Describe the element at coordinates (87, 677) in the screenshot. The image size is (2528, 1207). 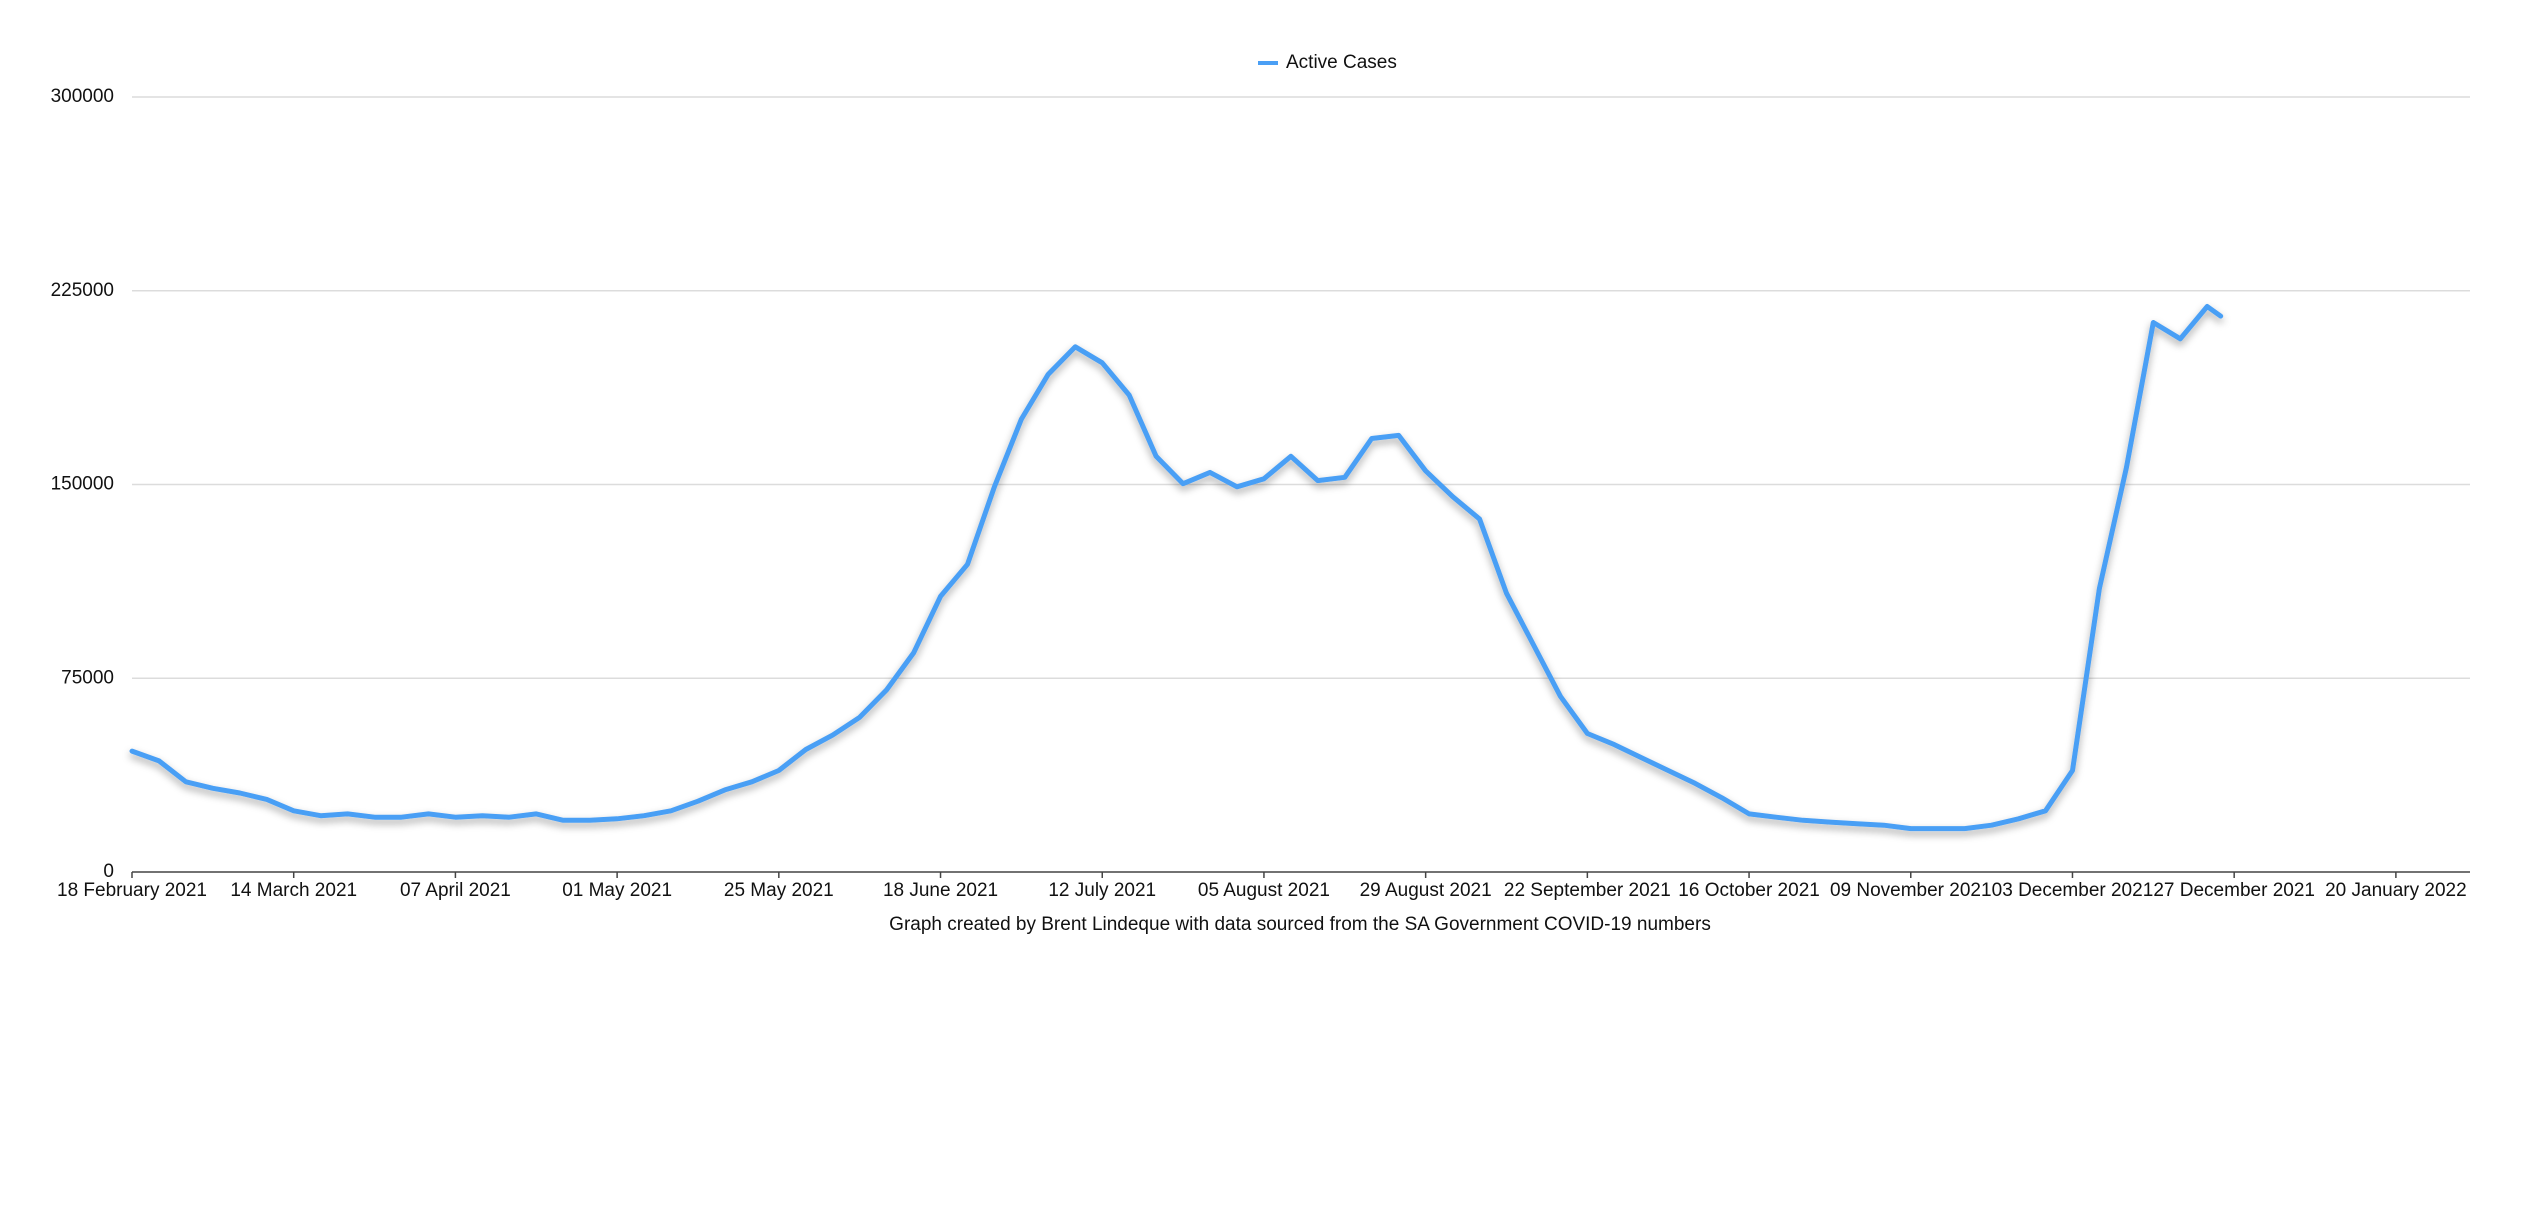
I see `y-tick-label: 75000` at that location.